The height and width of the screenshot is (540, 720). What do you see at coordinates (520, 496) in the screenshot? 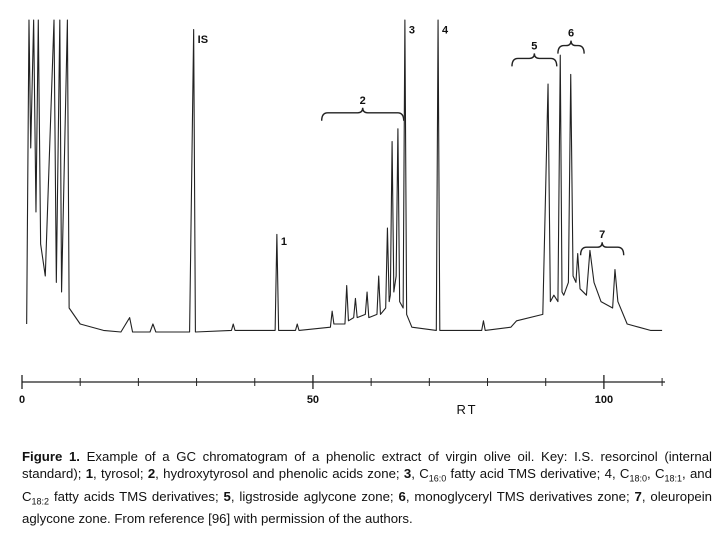
I see `caption-run: , monoglyceryl TMS derivatives zone;` at bounding box center [520, 496].